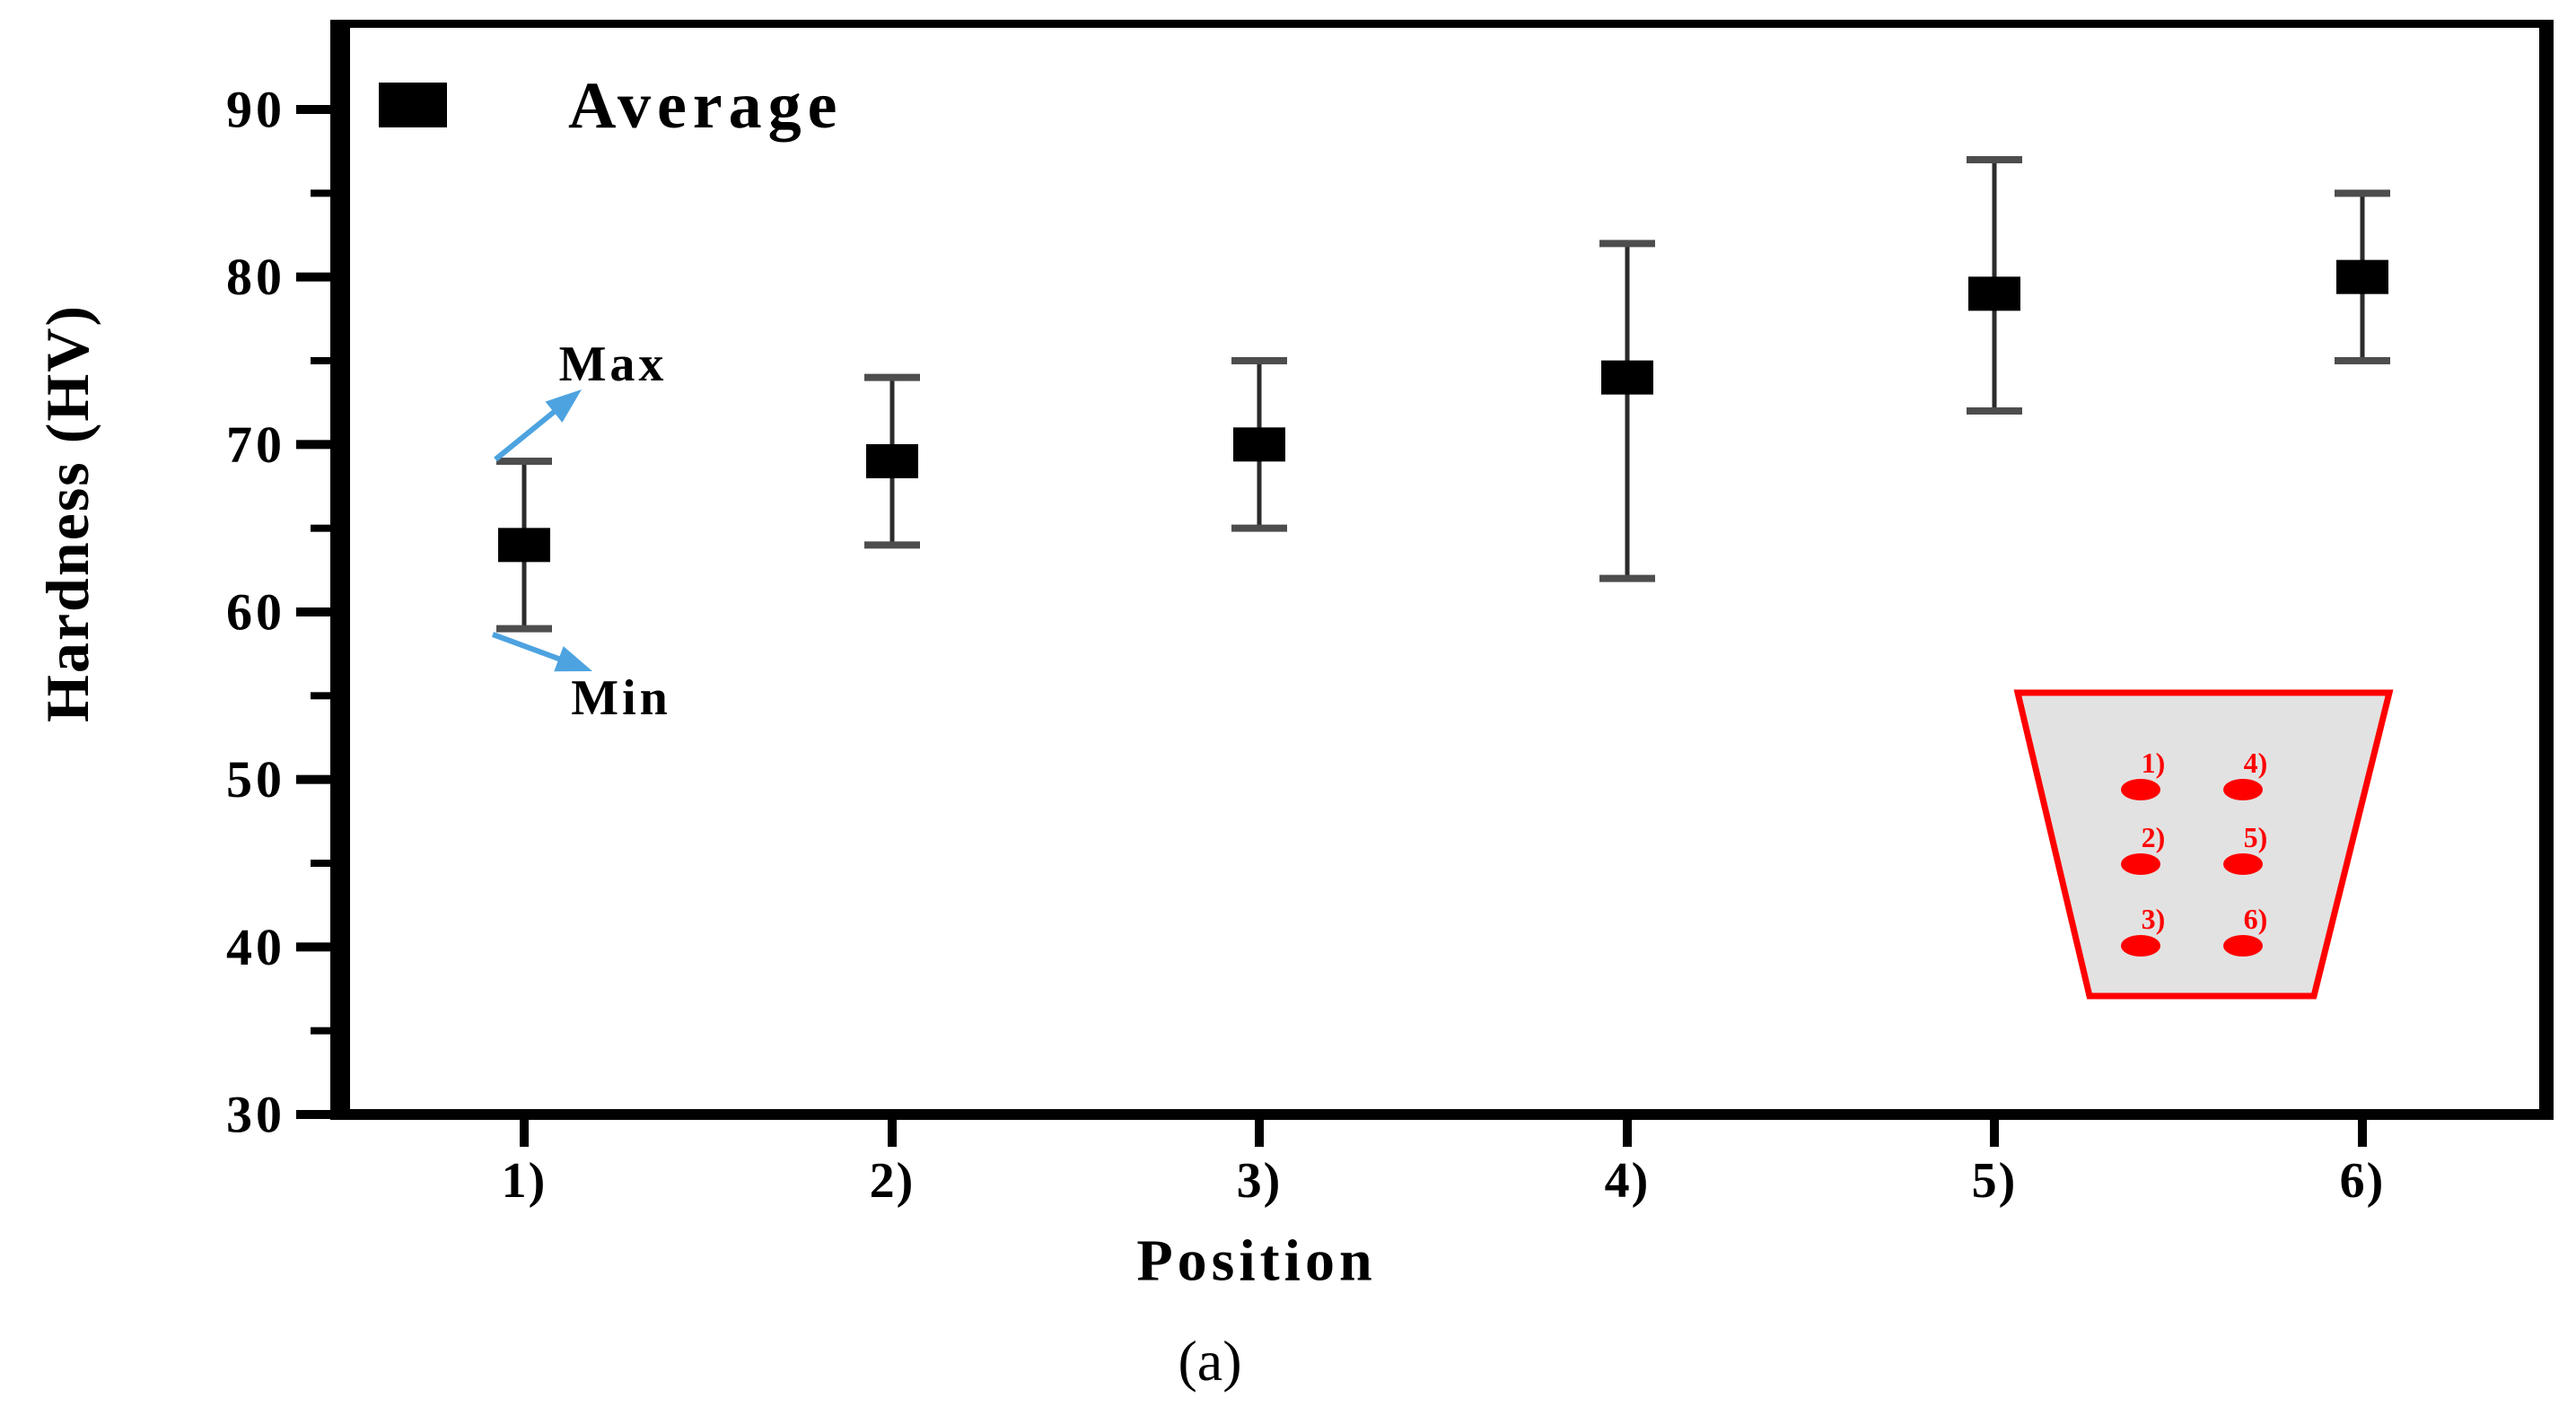  I want to click on legend-label: Average, so click(705, 106).